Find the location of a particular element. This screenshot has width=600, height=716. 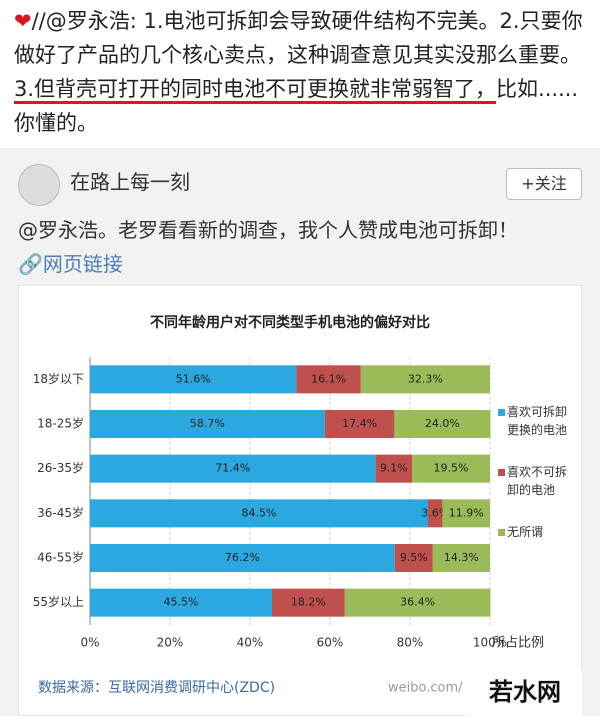

legend-label: 无所谓 is located at coordinates (525, 532).